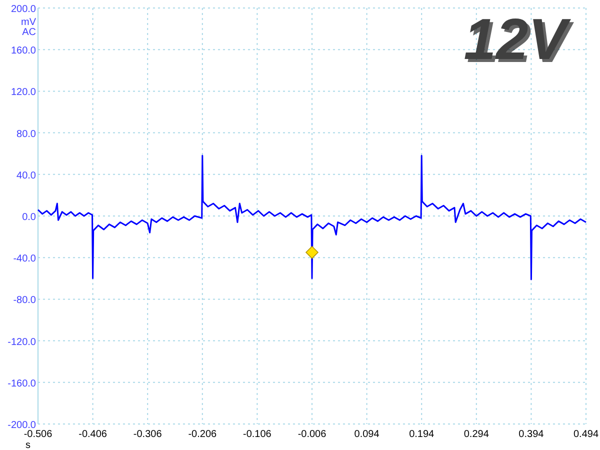  Describe the element at coordinates (26, 176) in the screenshot. I see `y-tick-label: 40.0` at that location.